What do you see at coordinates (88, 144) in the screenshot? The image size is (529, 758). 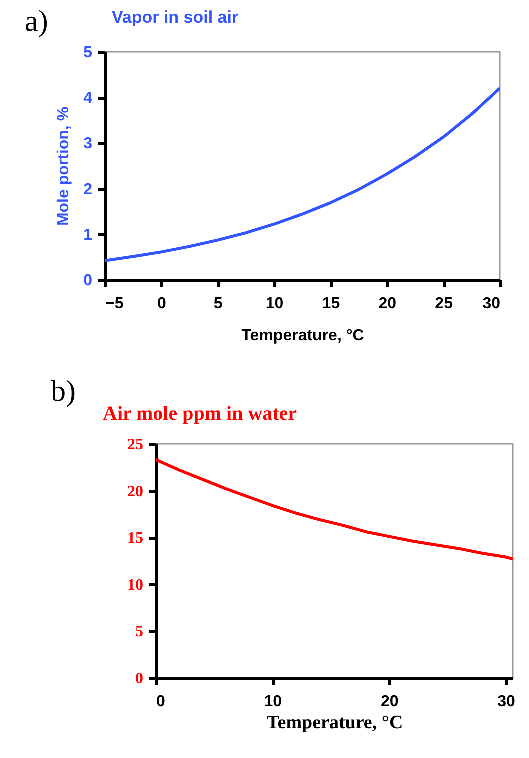 I see `y-tick-label: 3` at bounding box center [88, 144].